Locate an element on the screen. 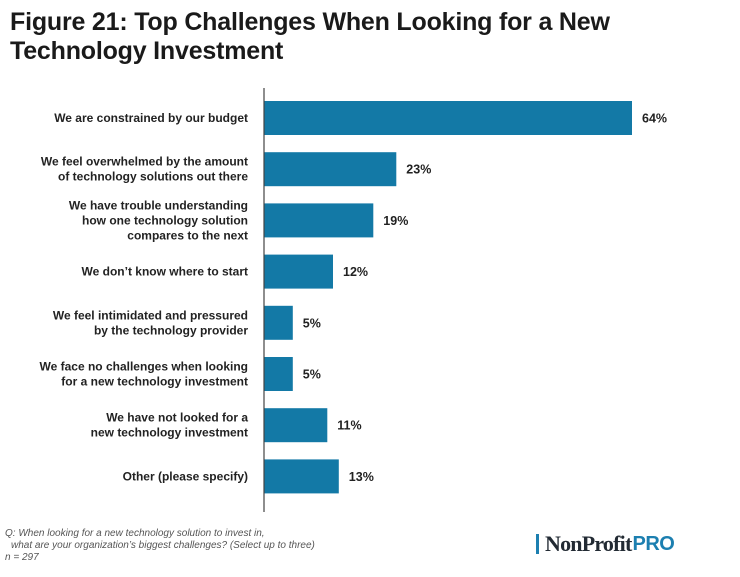  value-label-1: 64% is located at coordinates (654, 119).